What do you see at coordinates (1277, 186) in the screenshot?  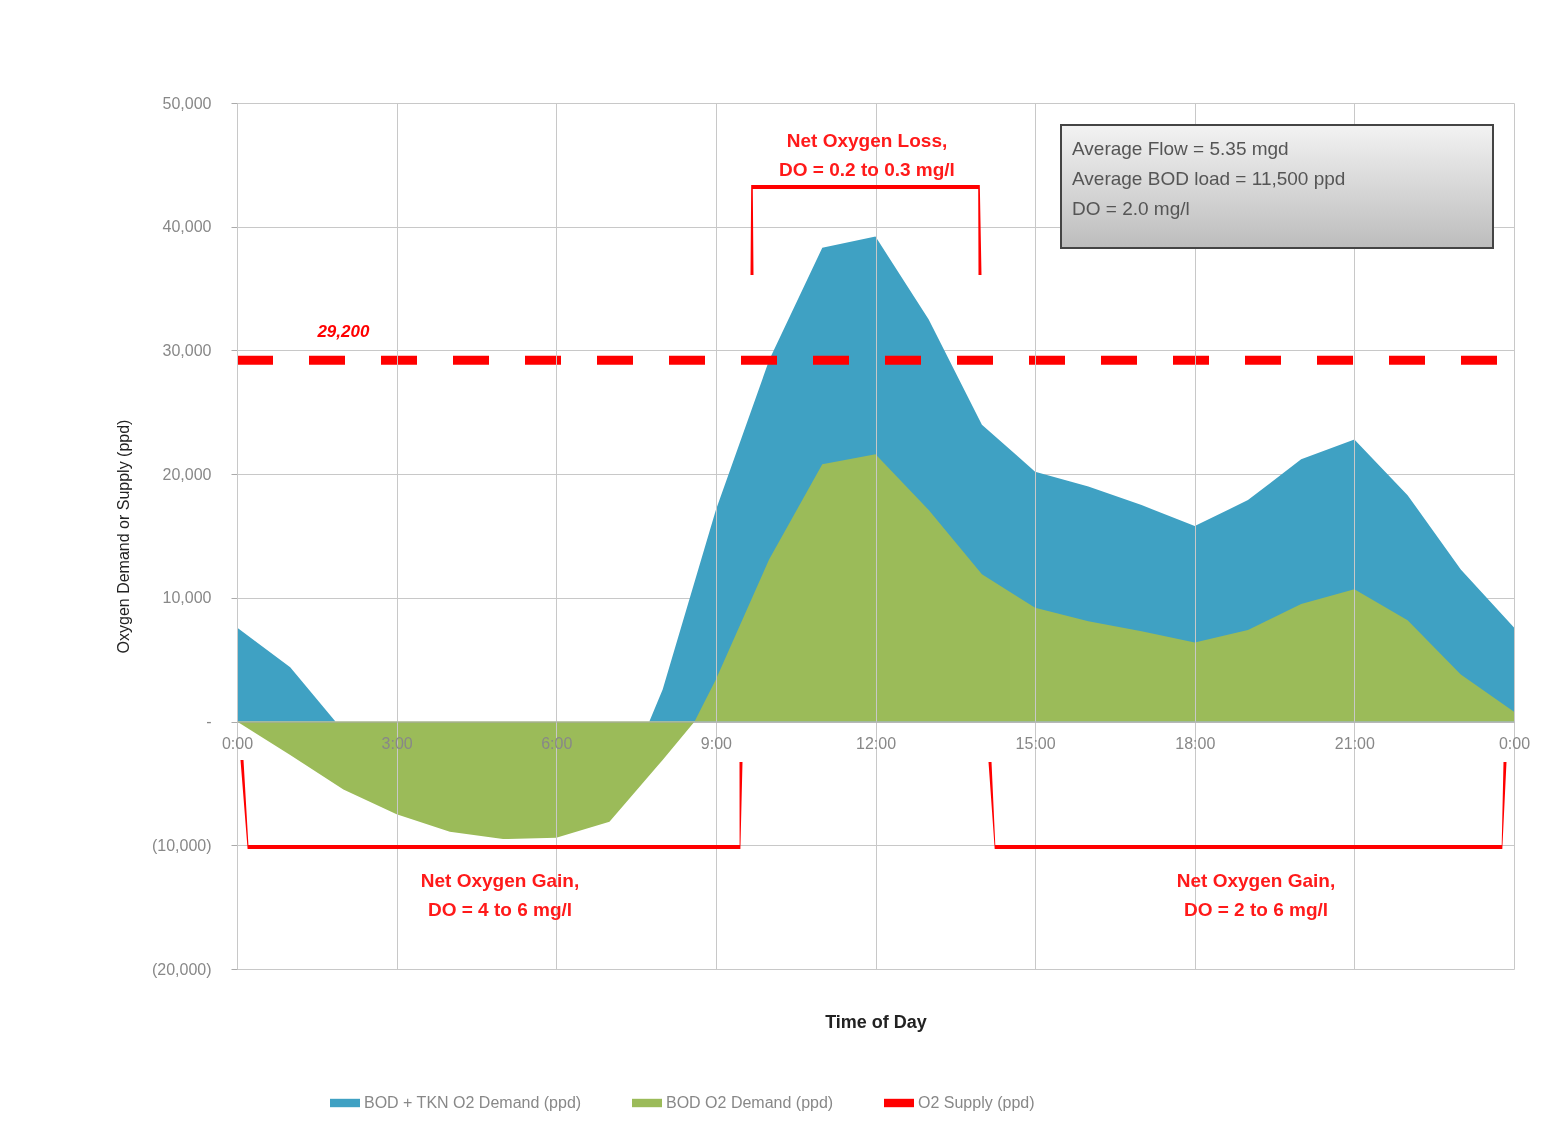 I see `note-box: Average Flow = 5.35 mgd Average BOD load = 11,500 ppd DO = 2.0 mg/l` at bounding box center [1277, 186].